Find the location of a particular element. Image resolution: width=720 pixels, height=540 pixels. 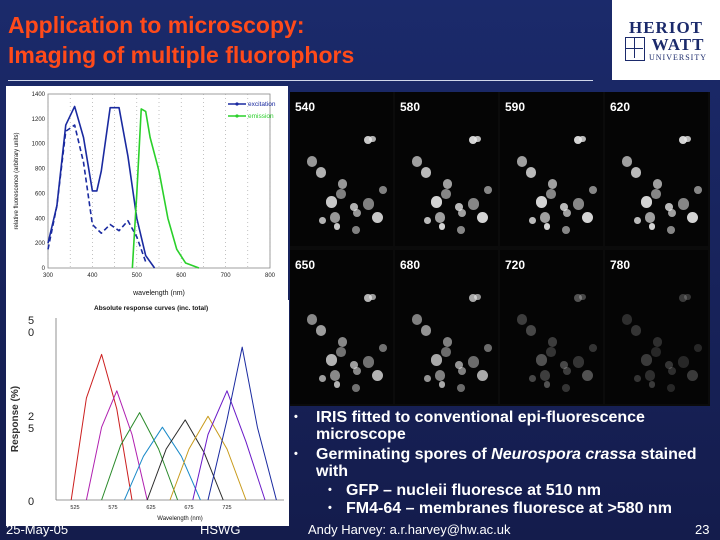

y-tick-label: 5 is located at coordinates (31, 429).